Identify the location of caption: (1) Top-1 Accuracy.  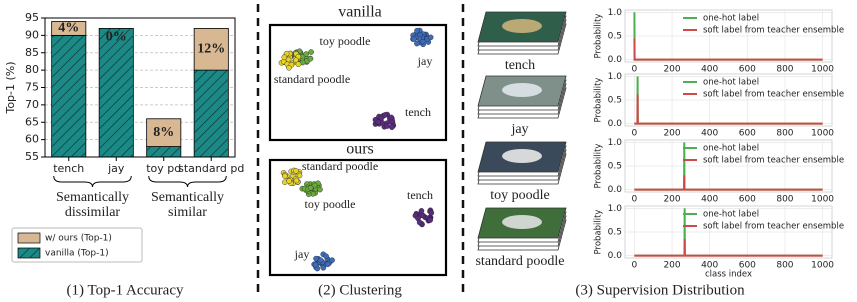
(125, 290).